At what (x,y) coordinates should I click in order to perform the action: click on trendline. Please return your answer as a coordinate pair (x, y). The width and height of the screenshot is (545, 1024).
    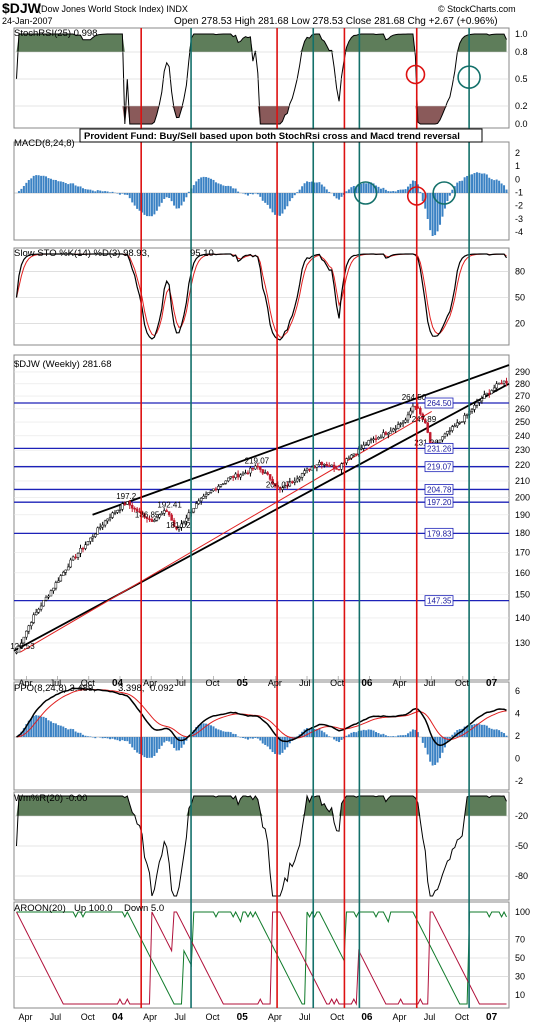
    Looking at the image, I should click on (301, 440).